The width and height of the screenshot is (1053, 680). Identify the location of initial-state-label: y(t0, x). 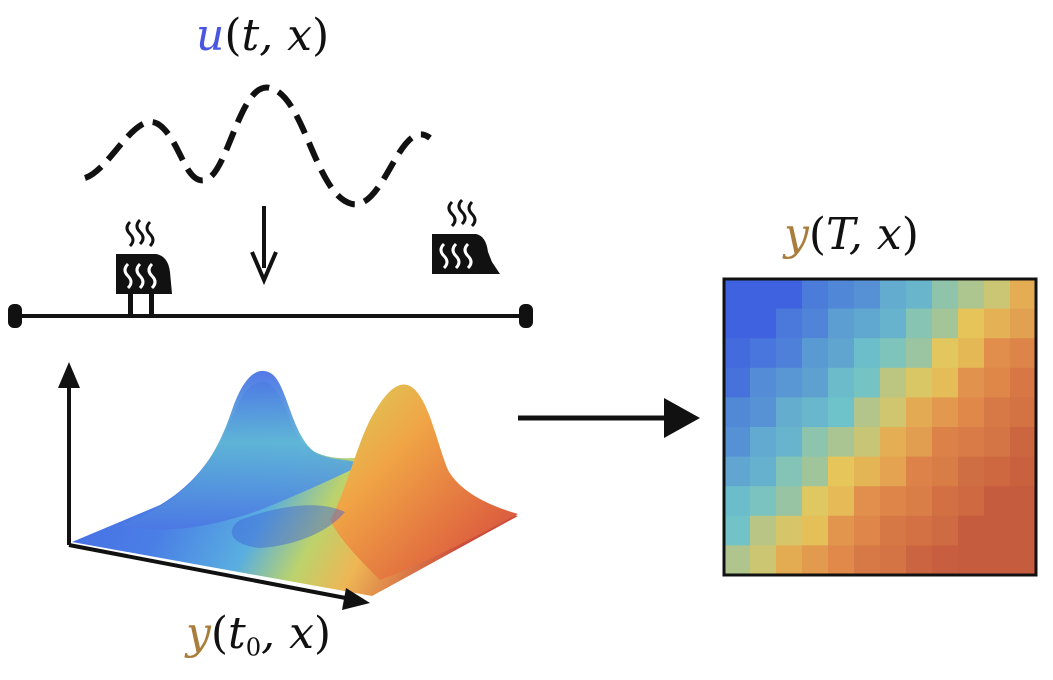
(258, 636).